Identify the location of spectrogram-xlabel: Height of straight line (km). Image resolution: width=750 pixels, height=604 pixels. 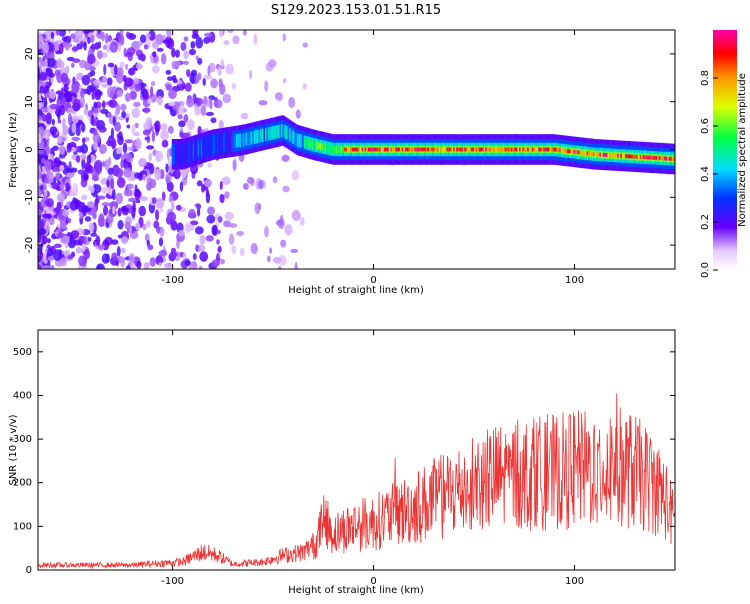
(356, 290).